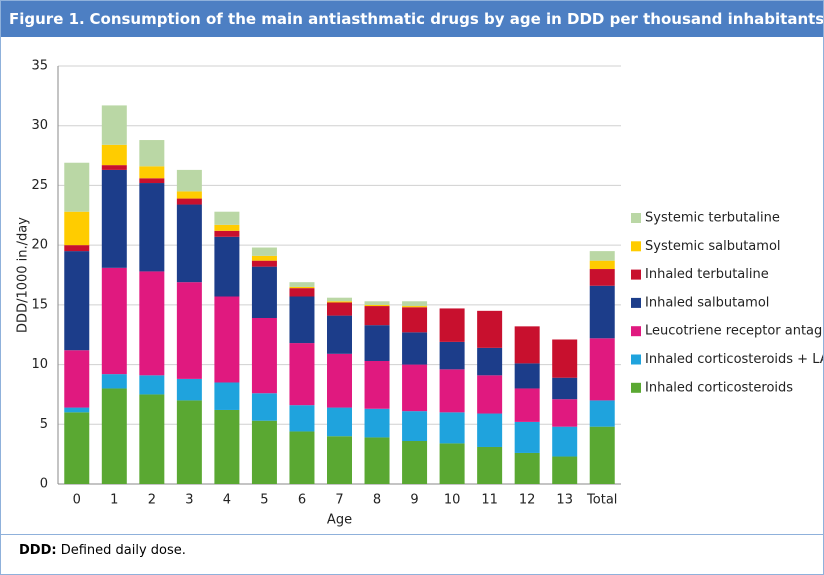 This screenshot has width=824, height=575. I want to click on x-tick-label: 11, so click(489, 500).